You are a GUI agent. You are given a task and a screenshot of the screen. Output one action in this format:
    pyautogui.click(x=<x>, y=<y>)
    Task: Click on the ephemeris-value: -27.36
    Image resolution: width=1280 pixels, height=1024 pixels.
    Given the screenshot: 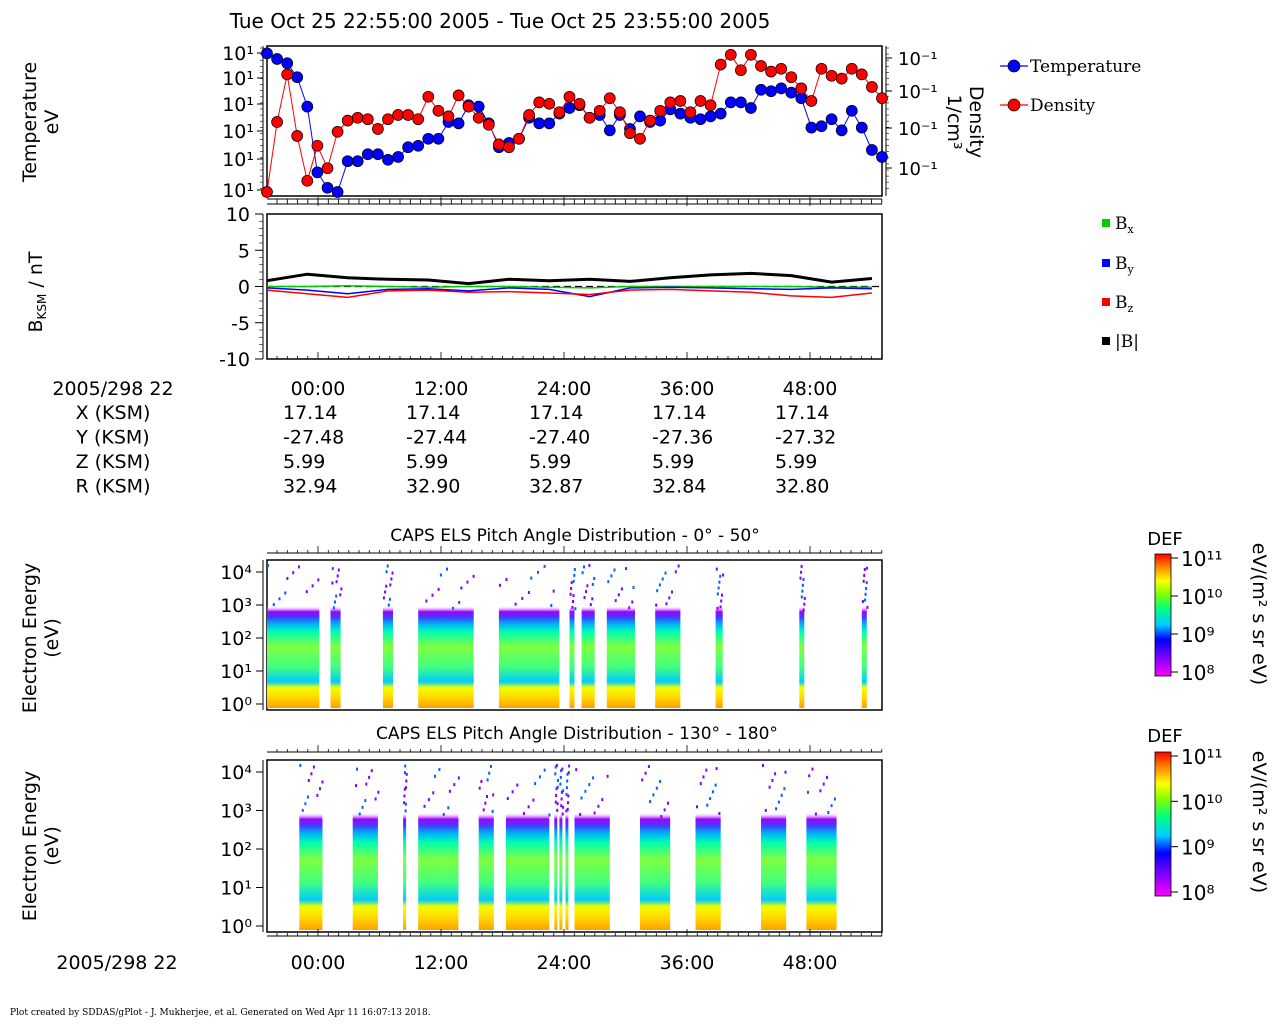 What is the action you would take?
    pyautogui.click(x=682, y=438)
    